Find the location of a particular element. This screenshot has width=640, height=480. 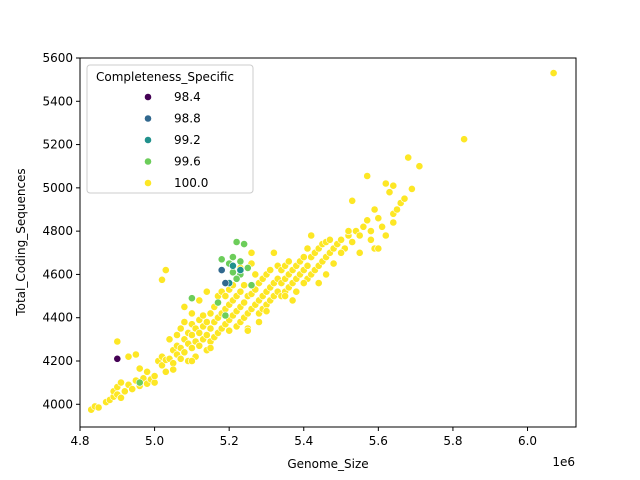

y-tick-label: 4800 is located at coordinates (57, 231).